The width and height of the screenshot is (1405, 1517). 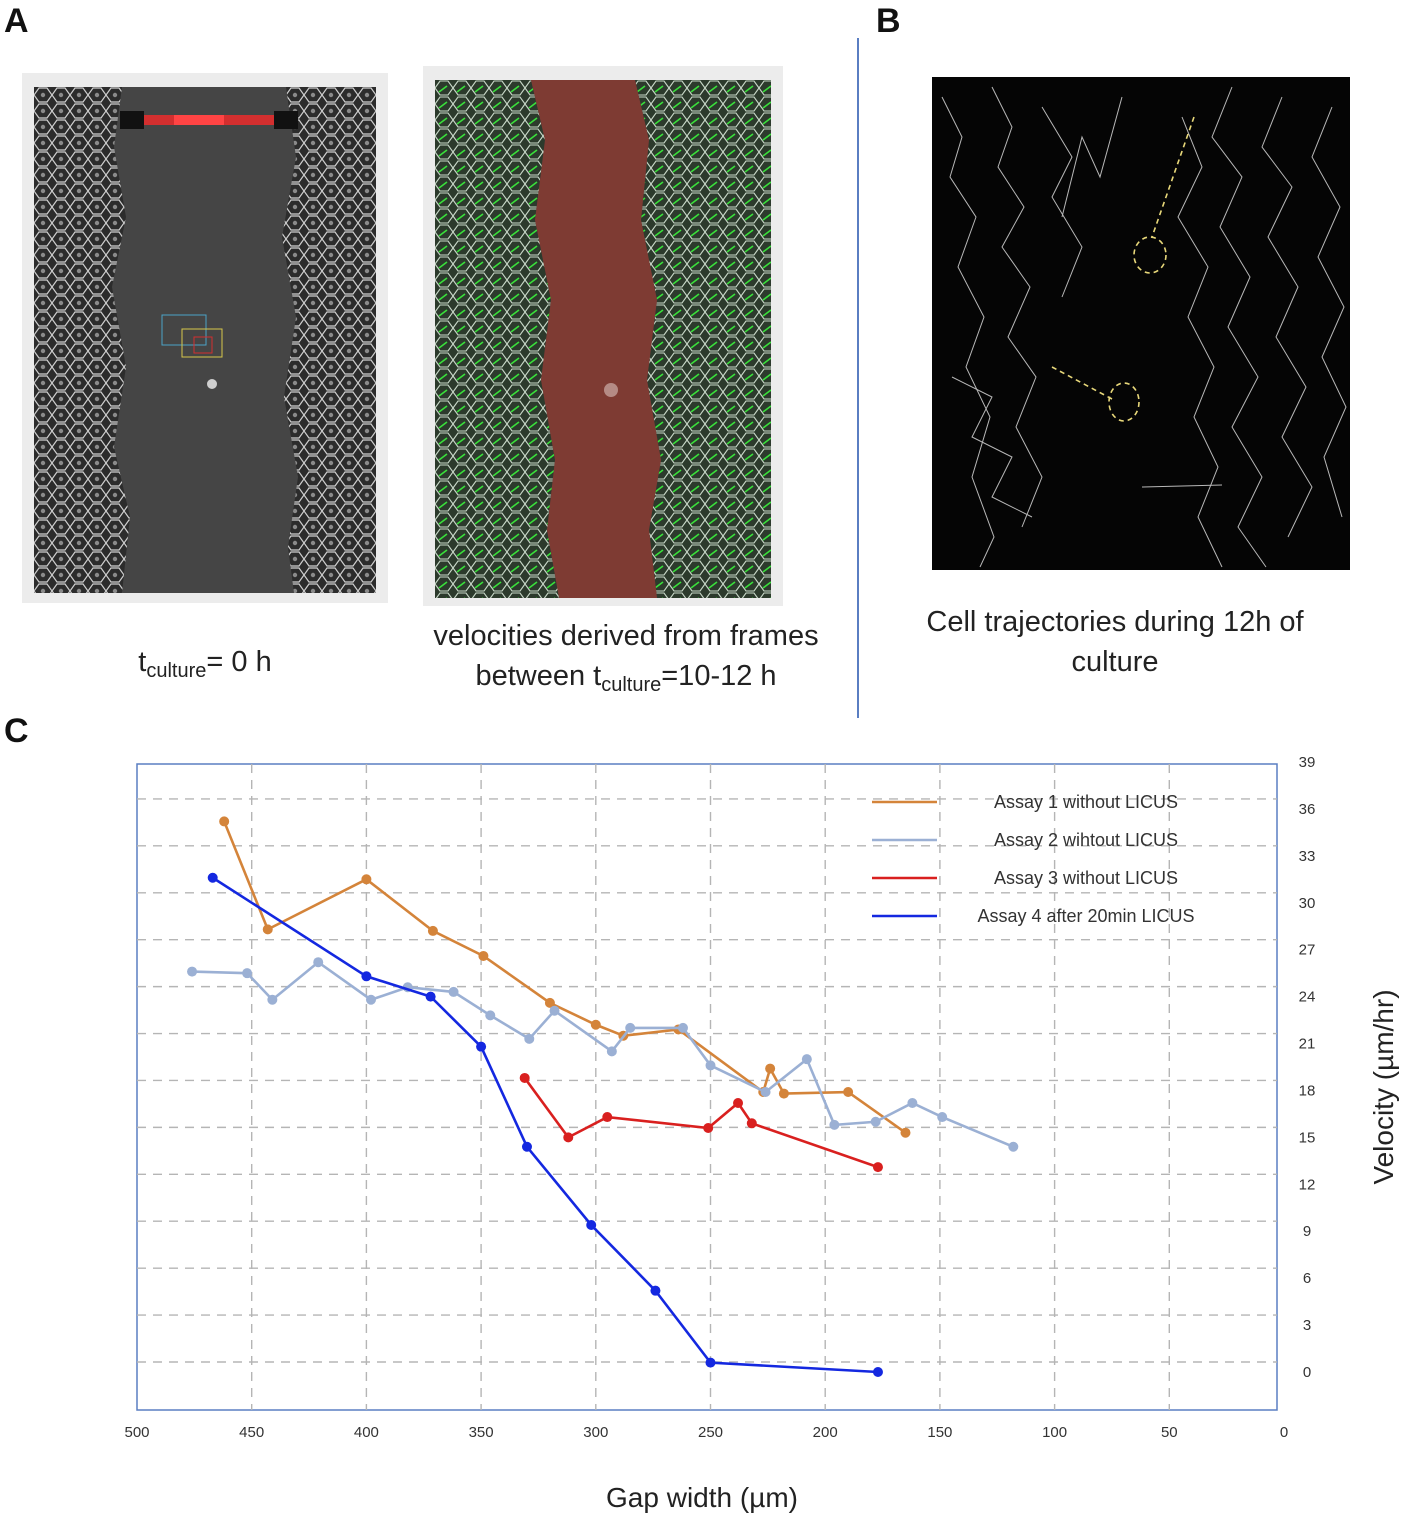 I want to click on x-tick-label: 500, so click(x=136, y=1432).